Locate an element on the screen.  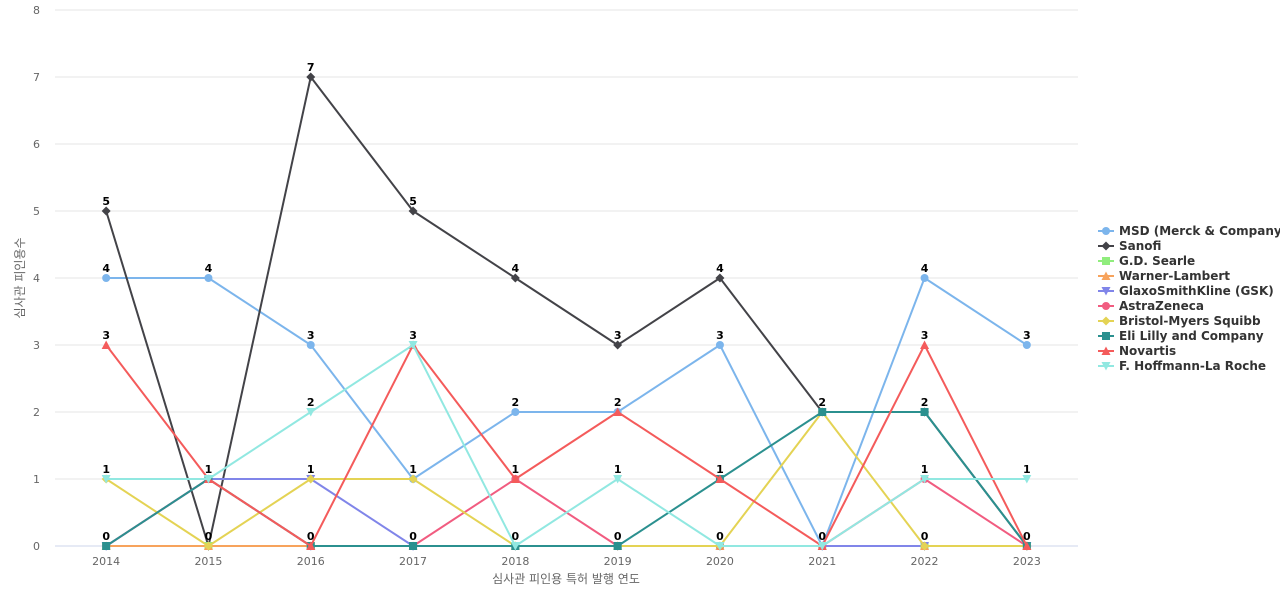
legend-item-astrazeneca: AstraZeneca is located at coordinates (1151, 306).